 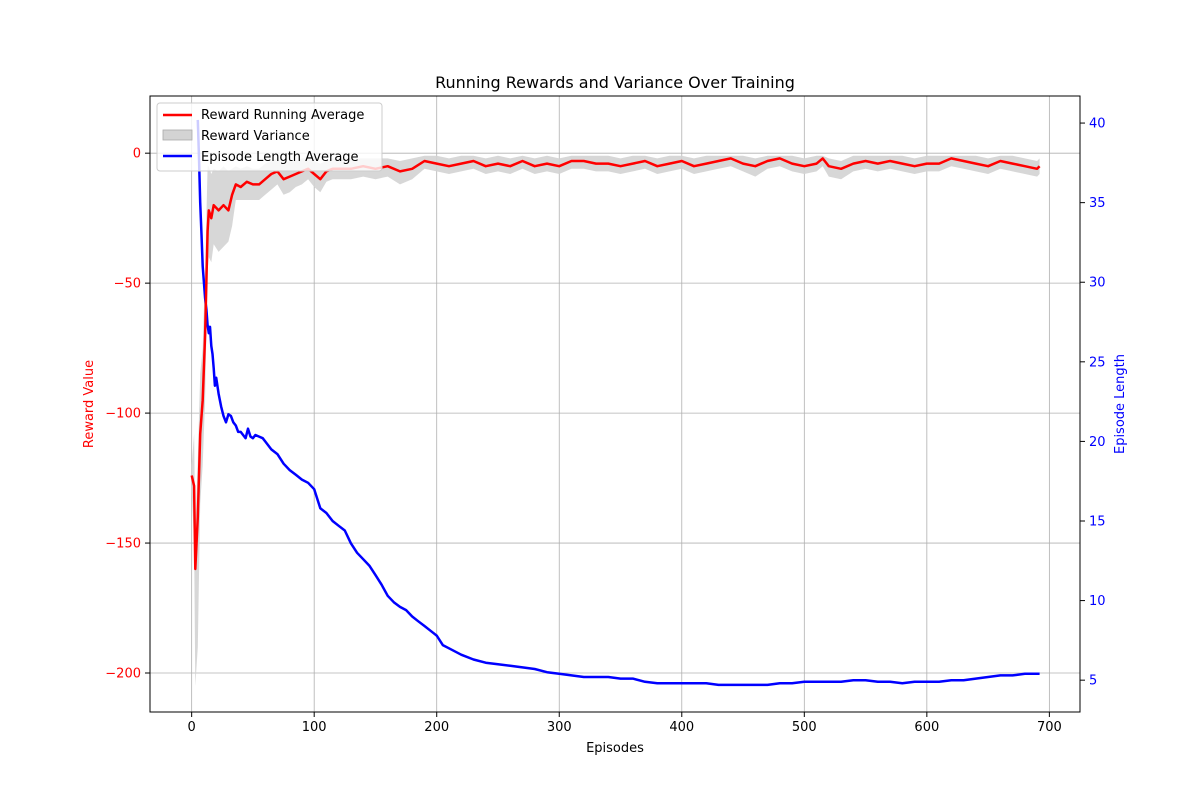 I want to click on legend-label-reward: Reward Running Average, so click(x=282, y=115).